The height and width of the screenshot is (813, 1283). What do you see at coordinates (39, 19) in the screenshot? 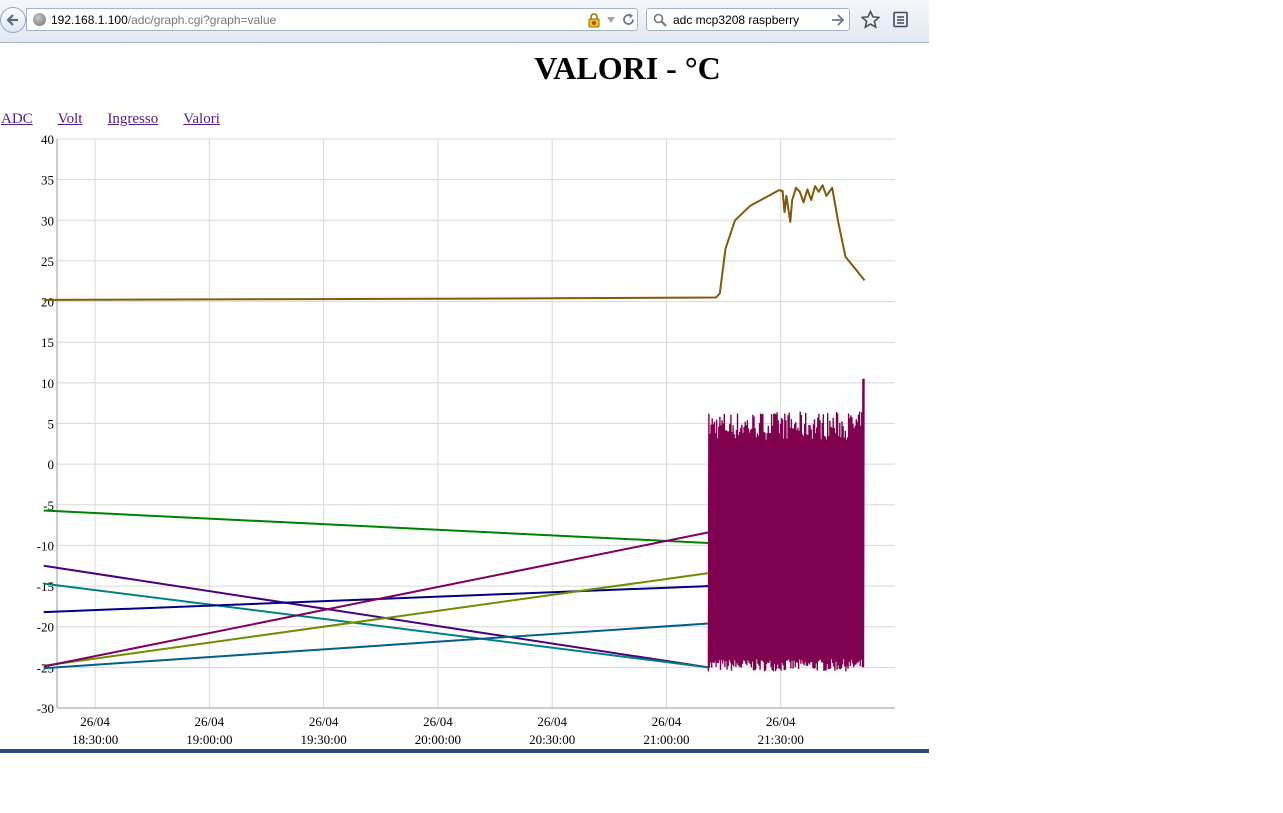
I see `globe-icon` at bounding box center [39, 19].